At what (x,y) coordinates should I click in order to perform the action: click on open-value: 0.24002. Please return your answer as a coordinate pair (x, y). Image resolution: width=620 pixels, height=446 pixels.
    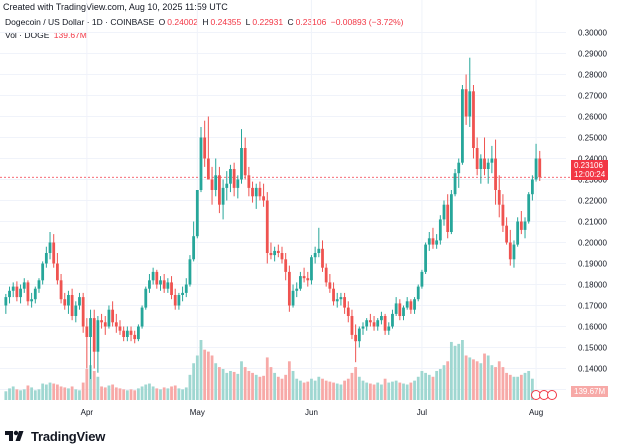
    Looking at the image, I should click on (183, 22).